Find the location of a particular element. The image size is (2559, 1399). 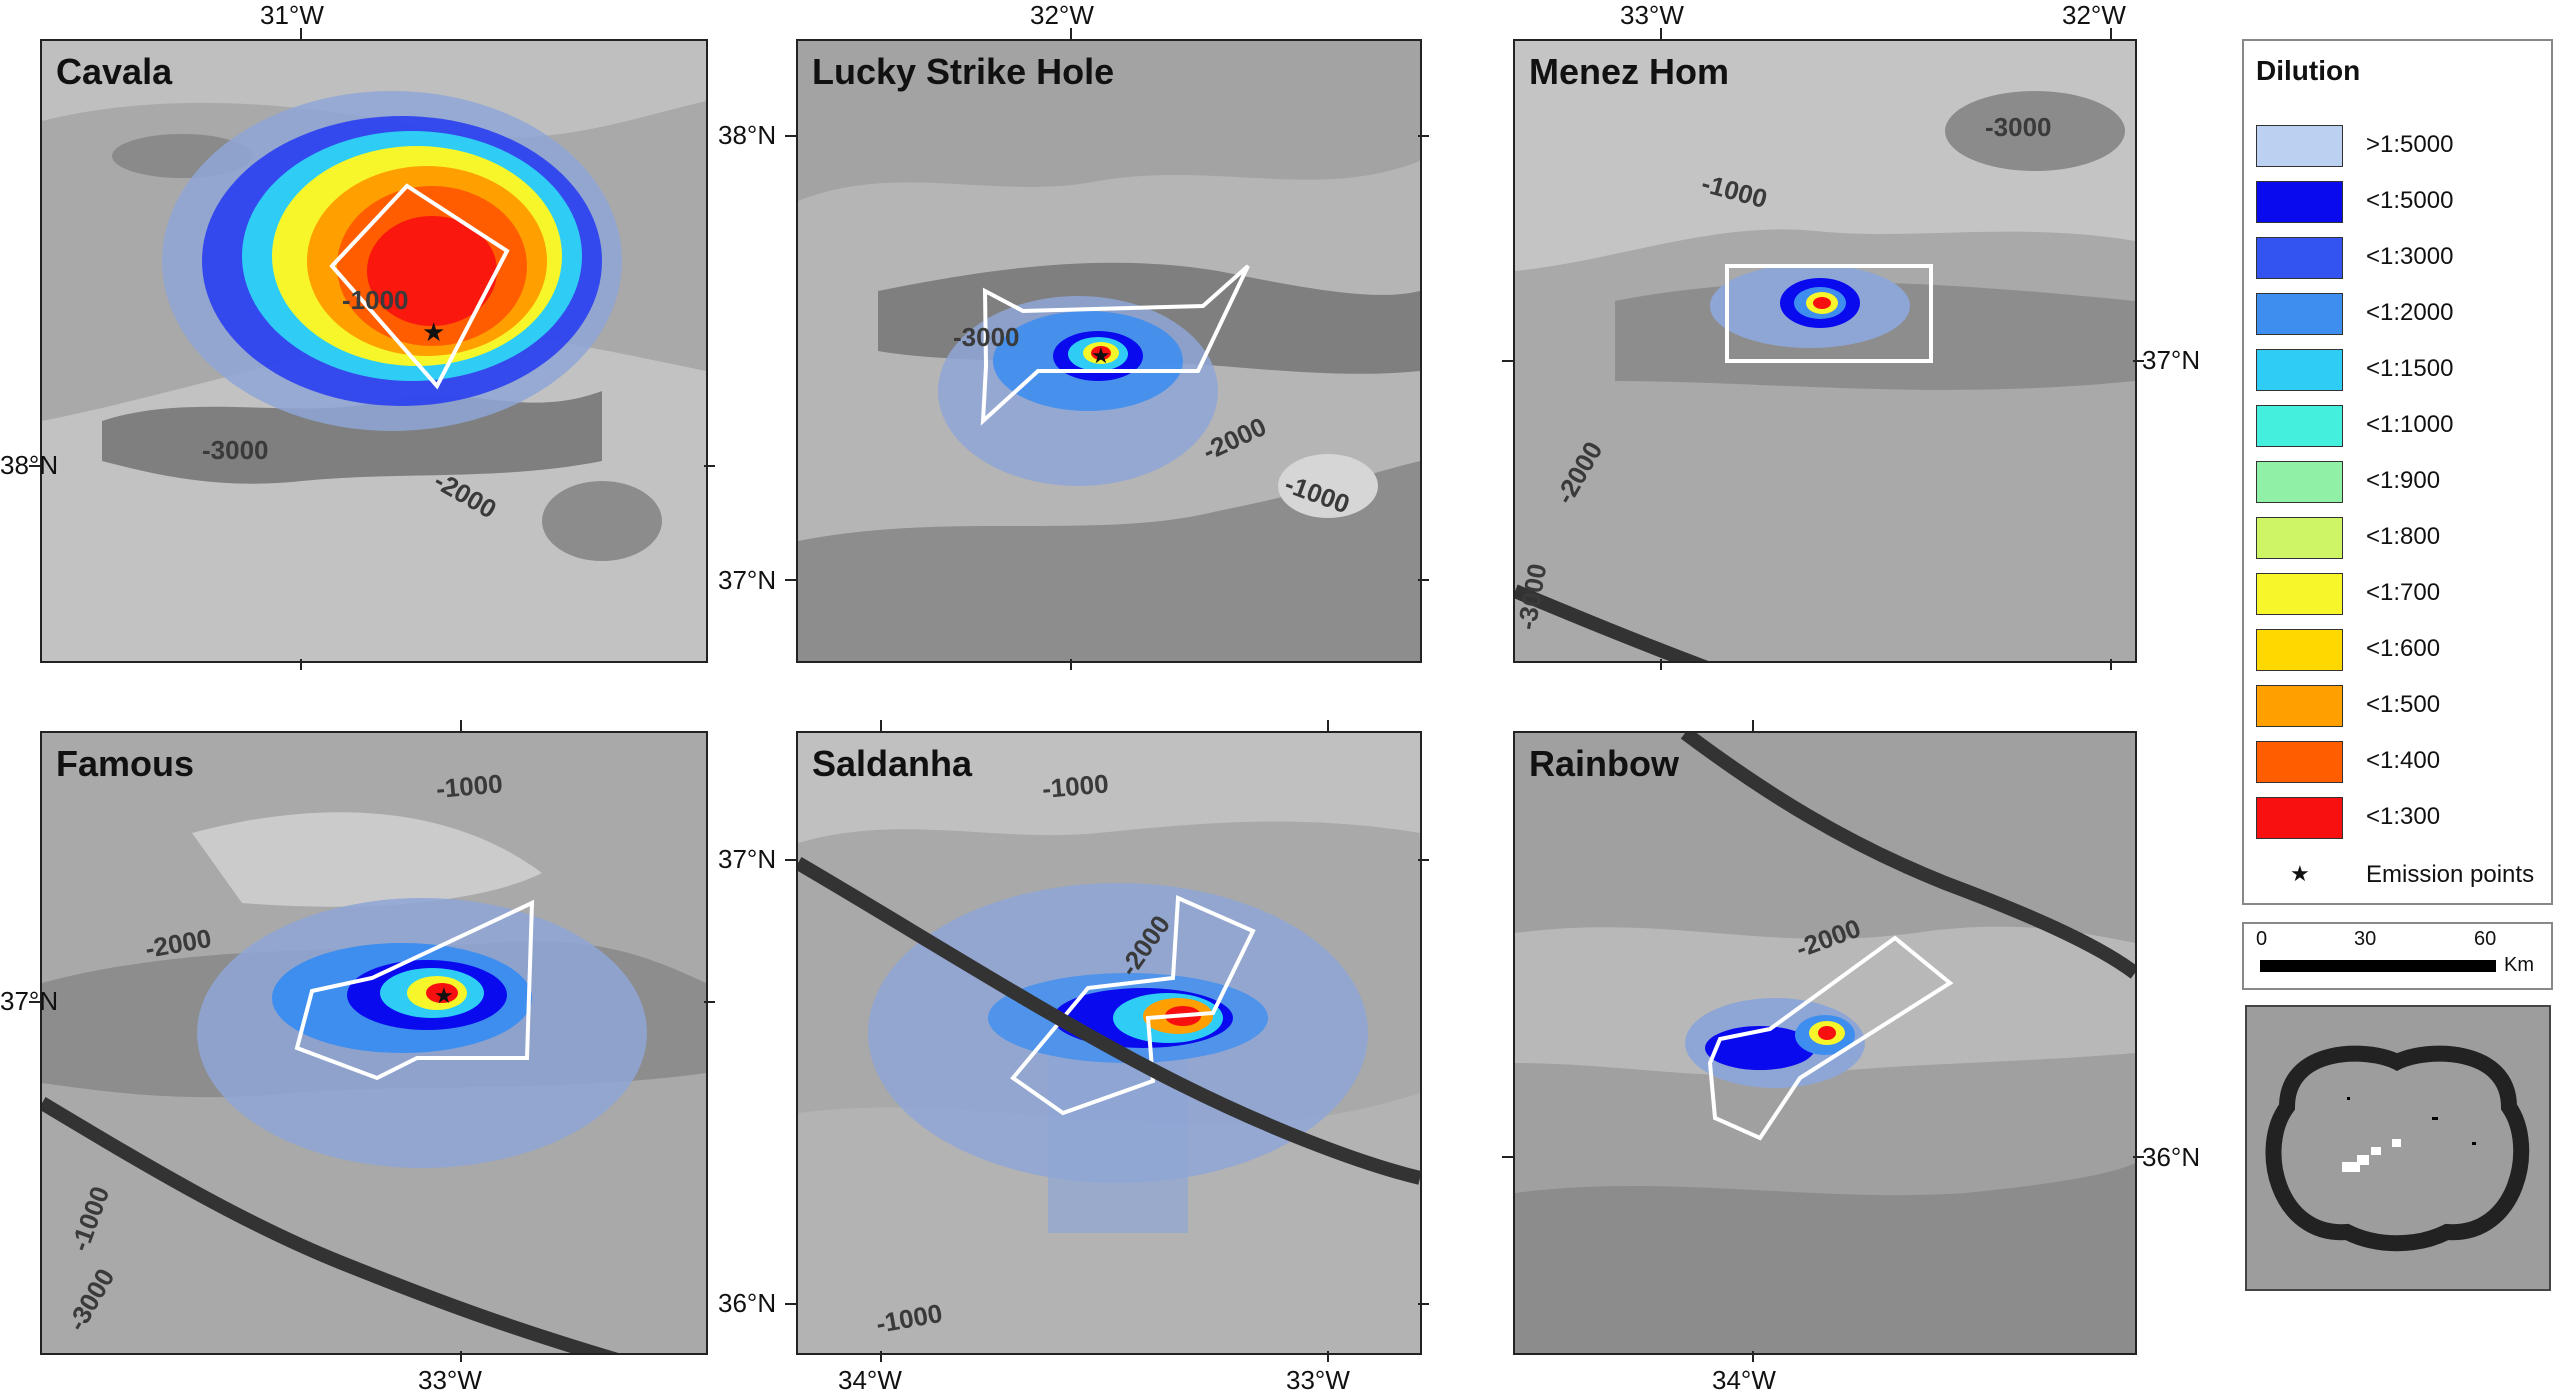

panel-title: Lucky Strike Hole is located at coordinates (963, 71).